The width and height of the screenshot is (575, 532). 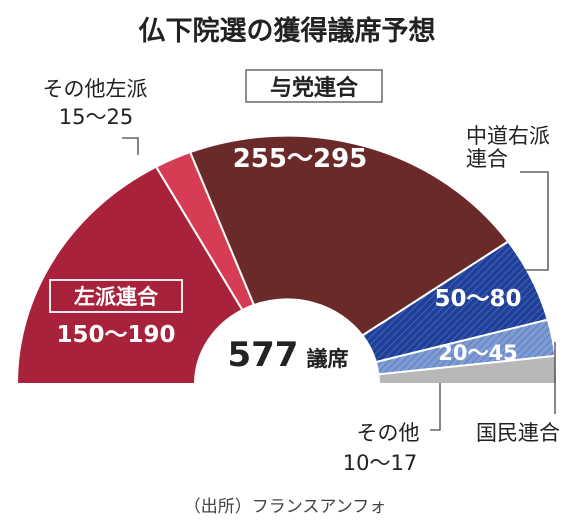 I want to click on total-seats: 577 議席, so click(x=287, y=355).